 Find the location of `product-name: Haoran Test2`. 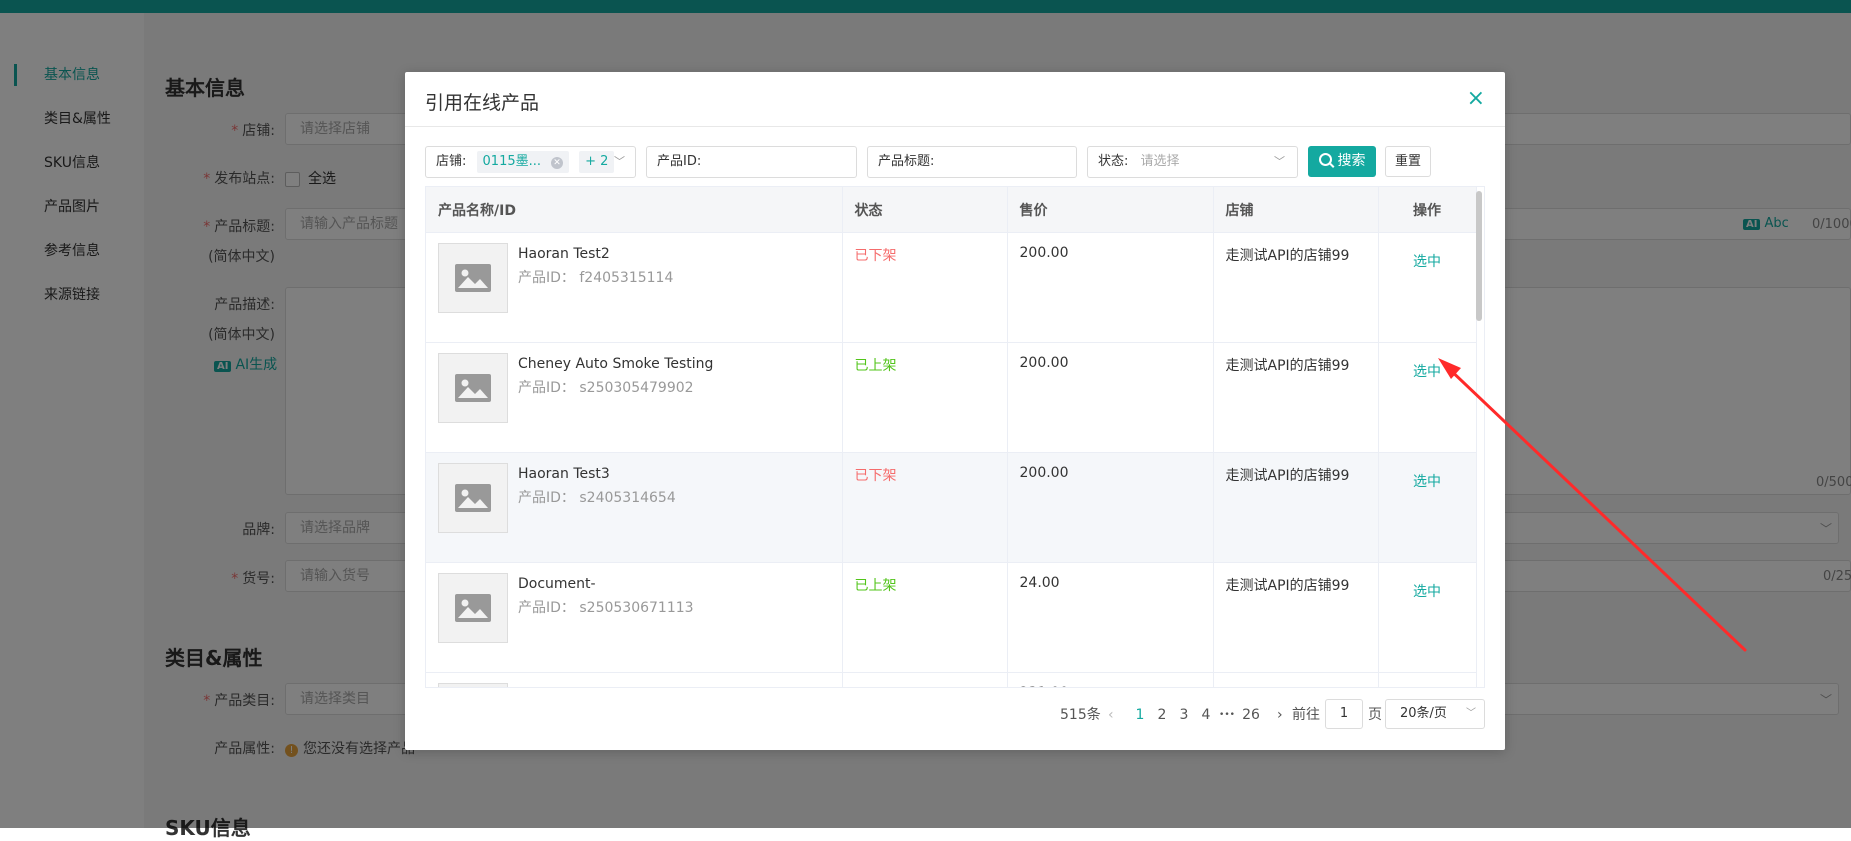

product-name: Haoran Test2 is located at coordinates (564, 254).